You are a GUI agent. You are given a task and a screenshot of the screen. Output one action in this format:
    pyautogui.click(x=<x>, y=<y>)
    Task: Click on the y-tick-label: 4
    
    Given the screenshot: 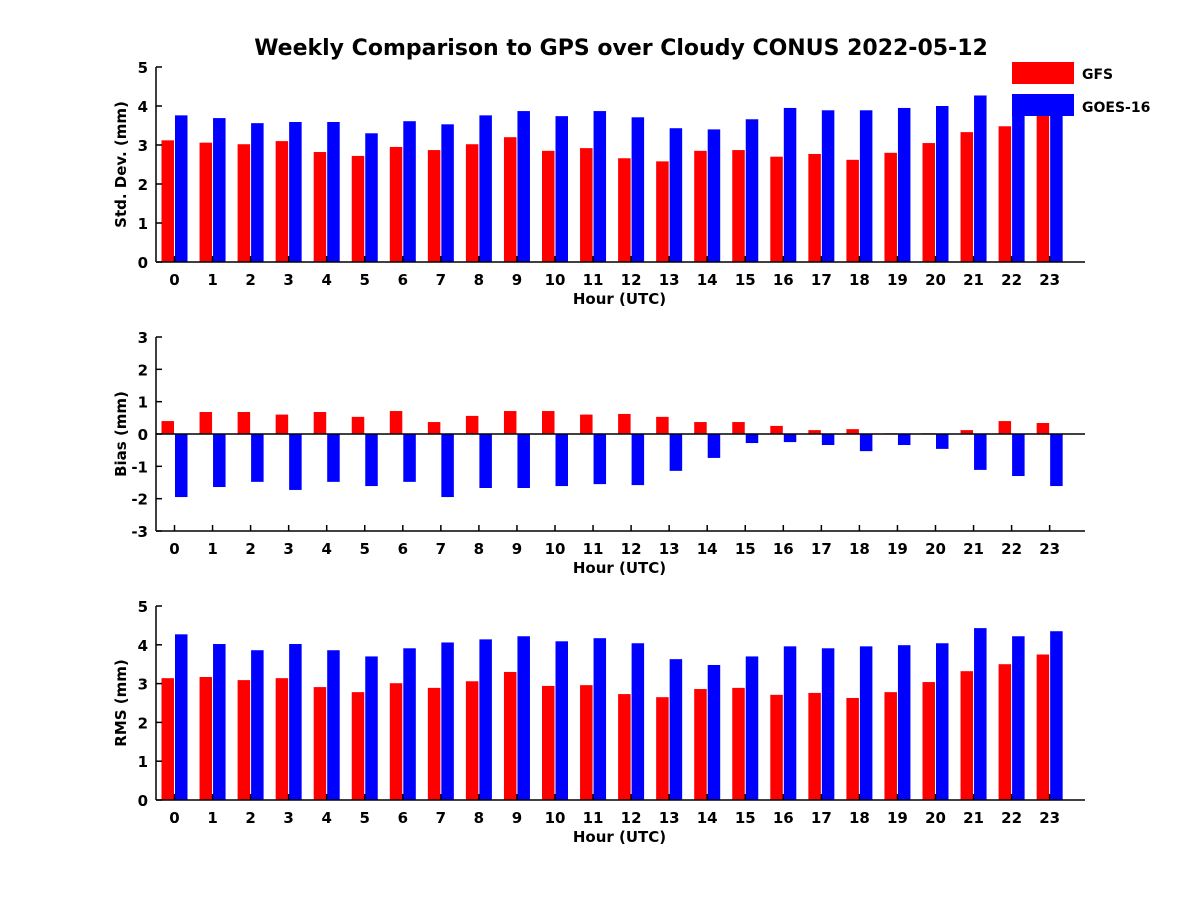 What is the action you would take?
    pyautogui.click(x=143, y=107)
    